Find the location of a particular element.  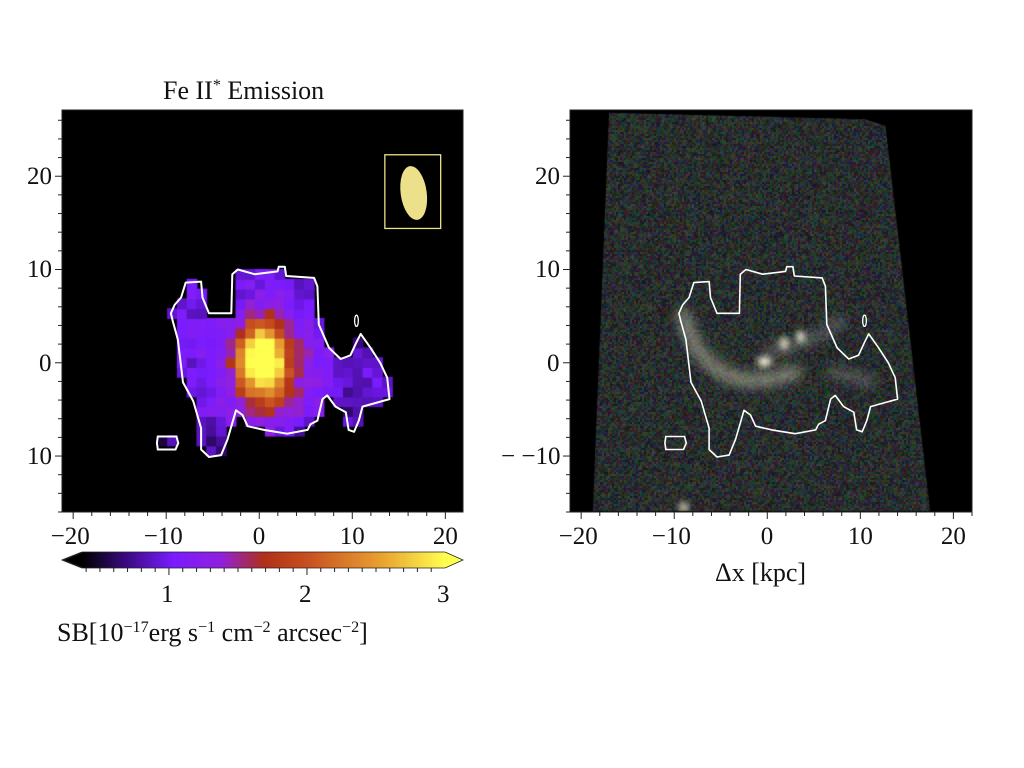

text-segment: Emission is located at coordinates (272, 90).